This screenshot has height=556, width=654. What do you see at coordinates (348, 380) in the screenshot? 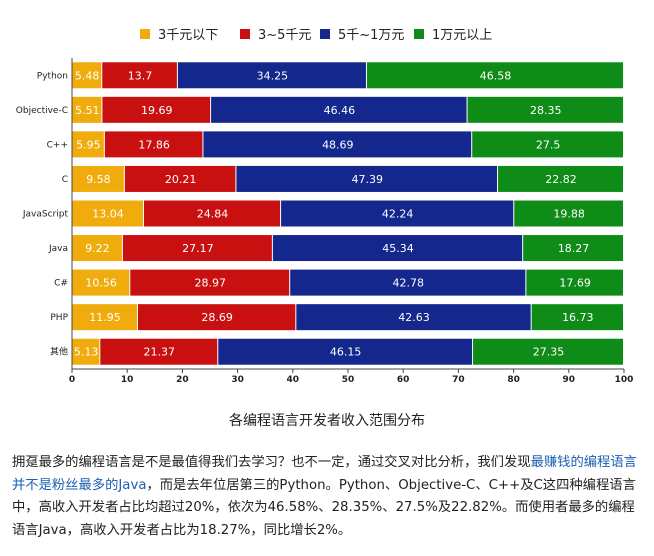
I see `x-tick-label: 50` at bounding box center [348, 380].